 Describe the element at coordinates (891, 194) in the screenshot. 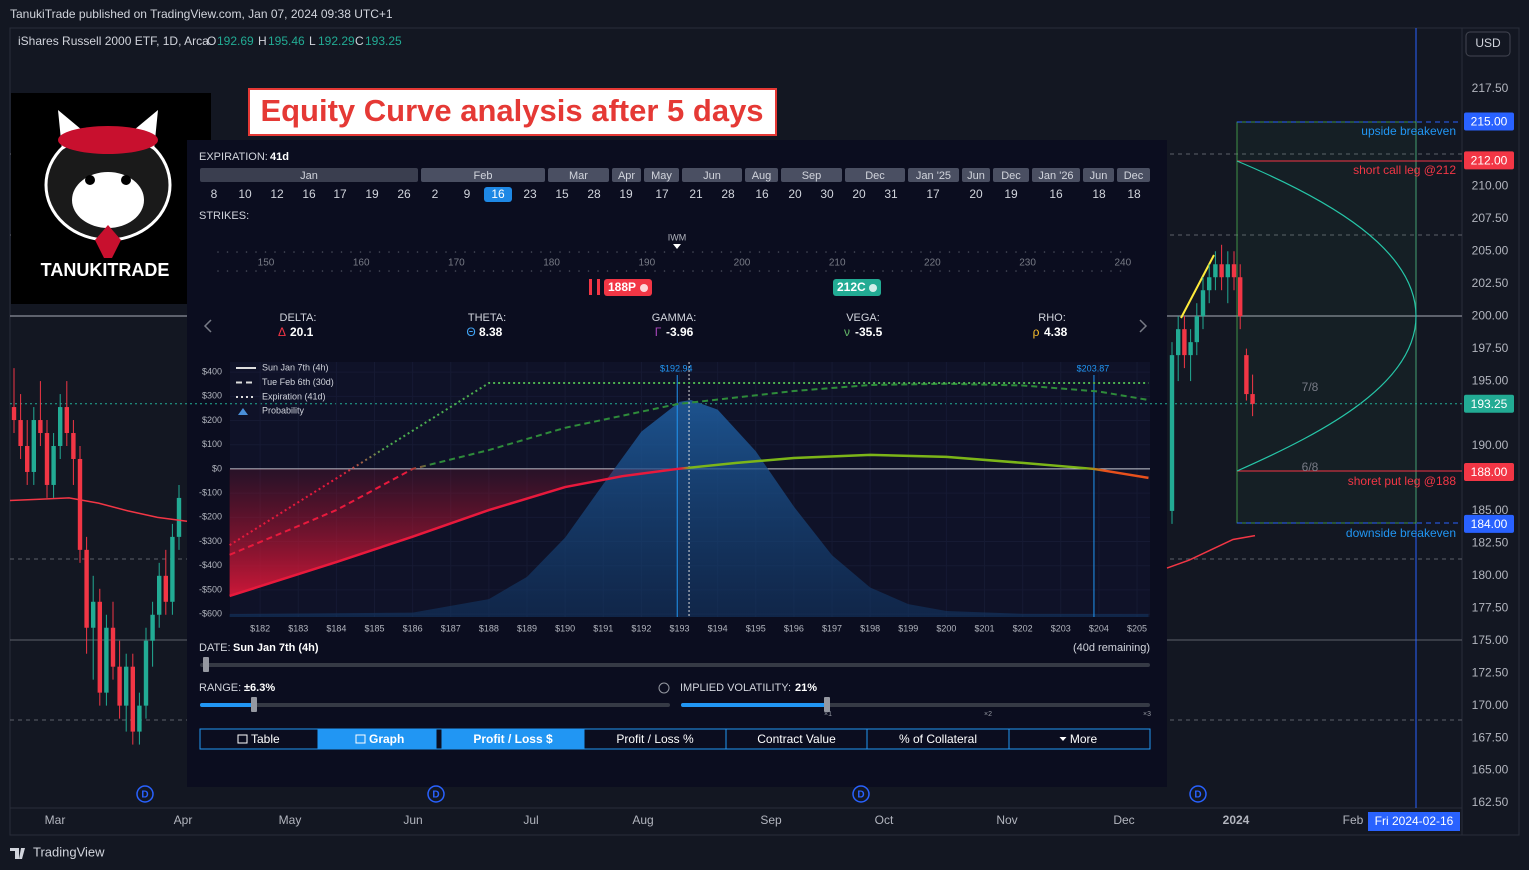

I see `day: 31` at that location.